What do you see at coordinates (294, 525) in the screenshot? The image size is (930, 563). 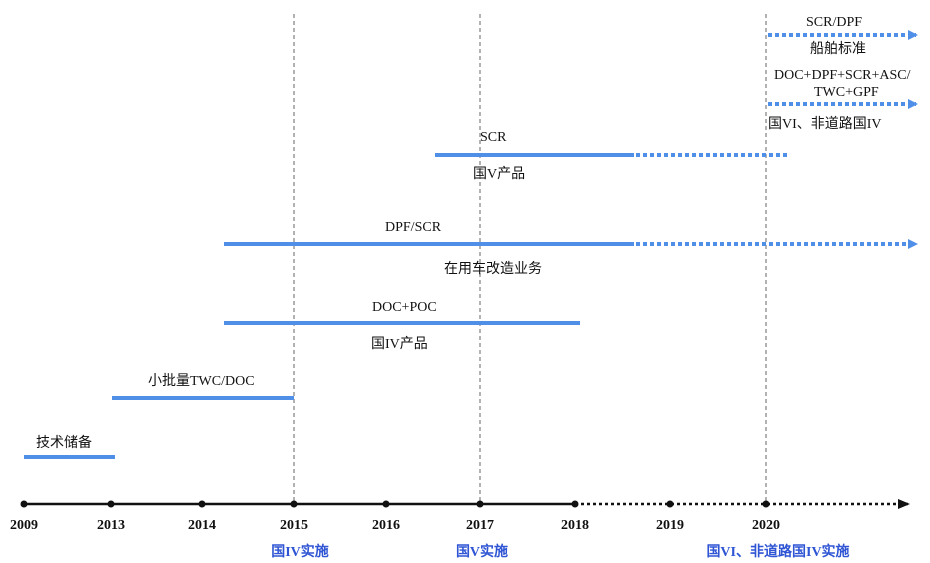 I see `year-label-2015: 2015` at bounding box center [294, 525].